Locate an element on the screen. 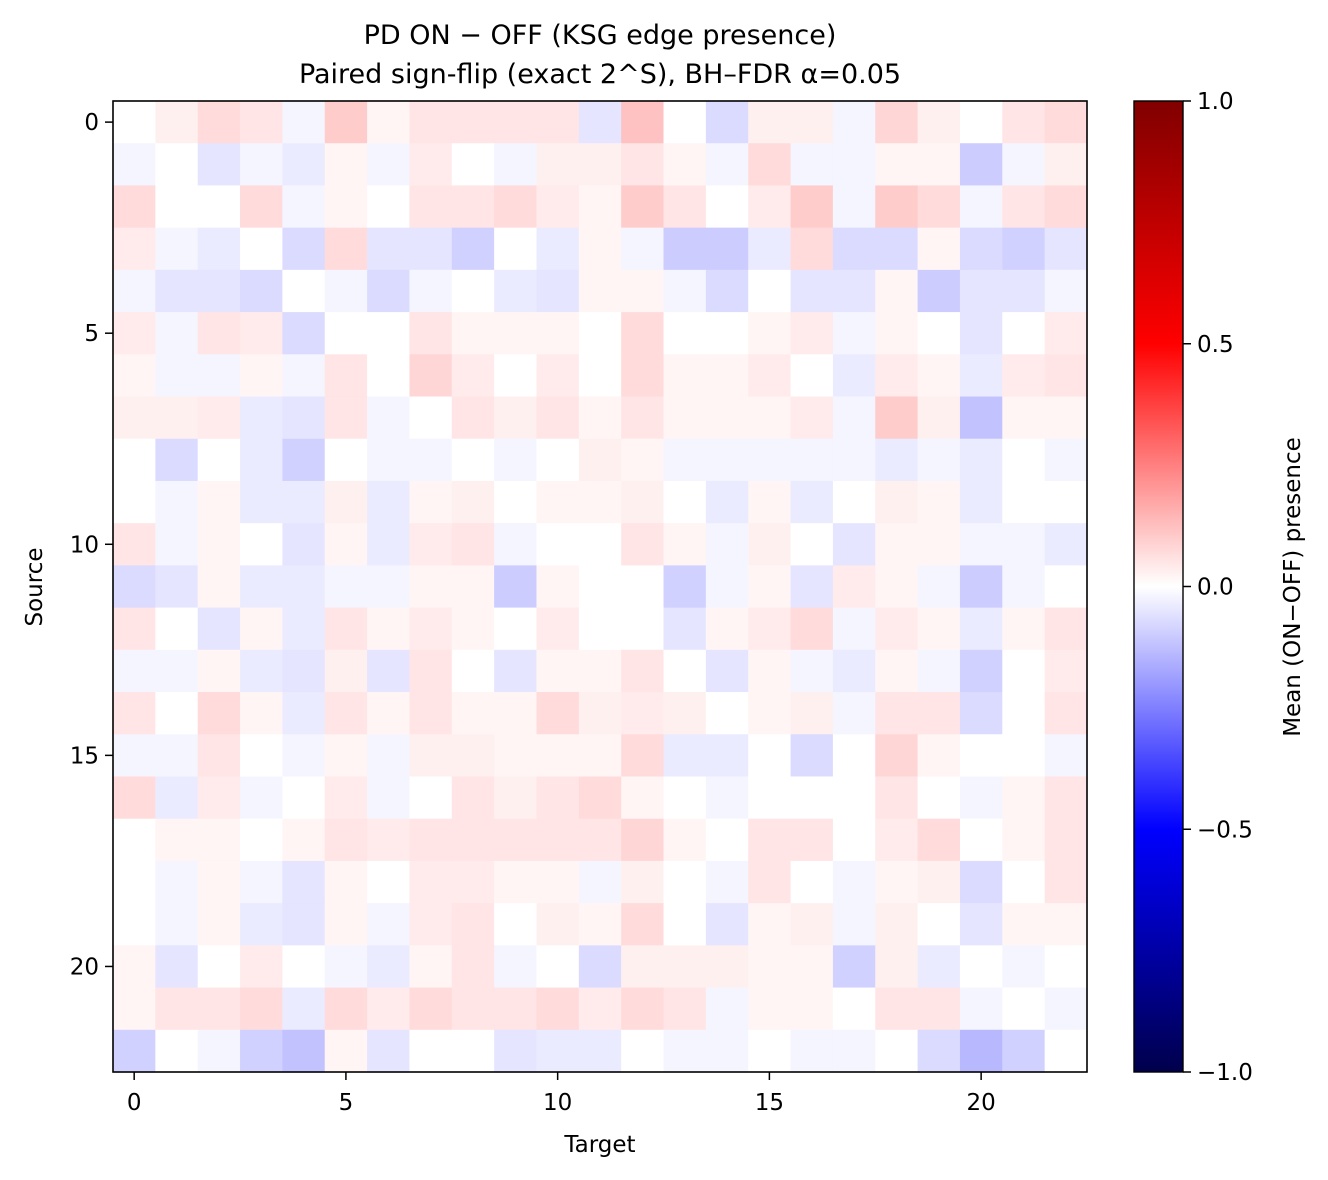 This screenshot has height=1180, width=1328. y-tick-label: 15 is located at coordinates (84, 756).